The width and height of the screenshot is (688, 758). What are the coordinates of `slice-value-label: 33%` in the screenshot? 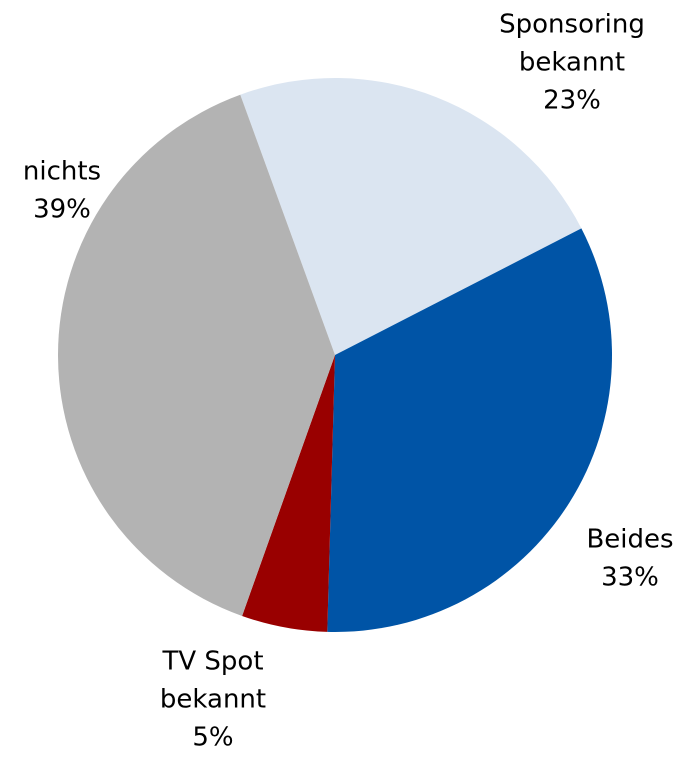 It's located at (630, 578).